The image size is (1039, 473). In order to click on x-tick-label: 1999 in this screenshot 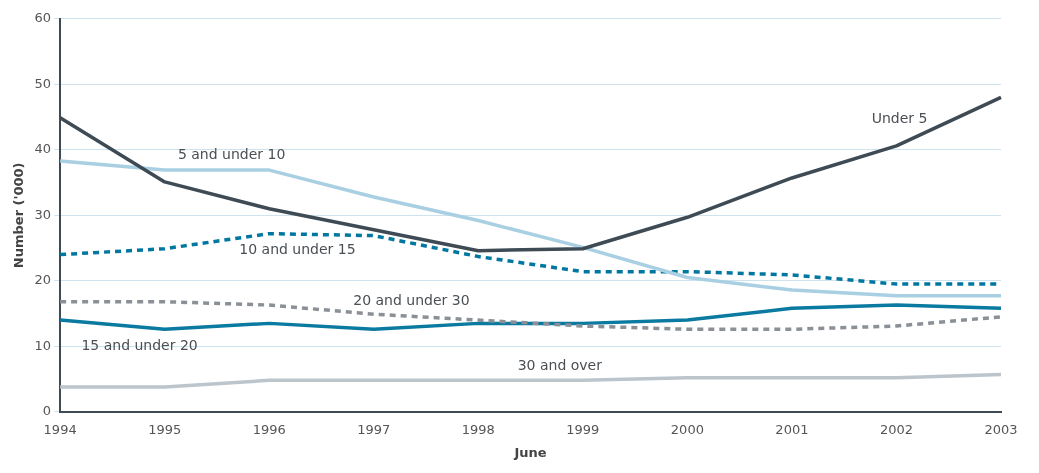, I will do `click(583, 429)`.